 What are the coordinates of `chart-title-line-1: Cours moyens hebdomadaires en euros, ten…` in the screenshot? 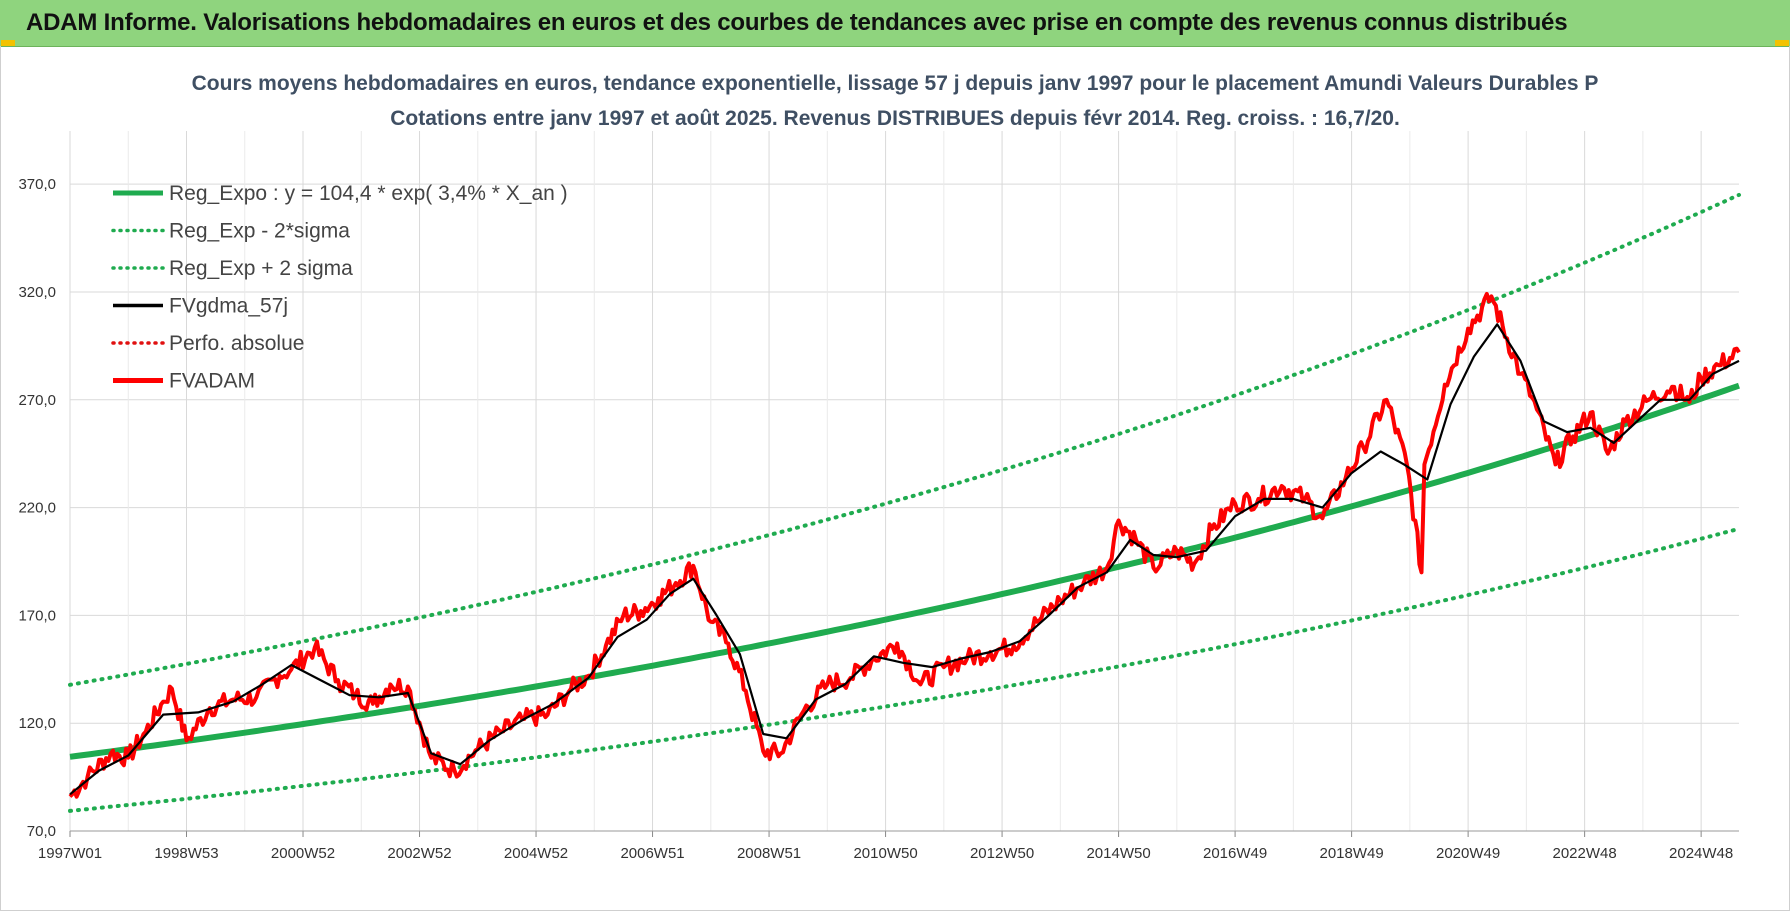 It's located at (895, 83).